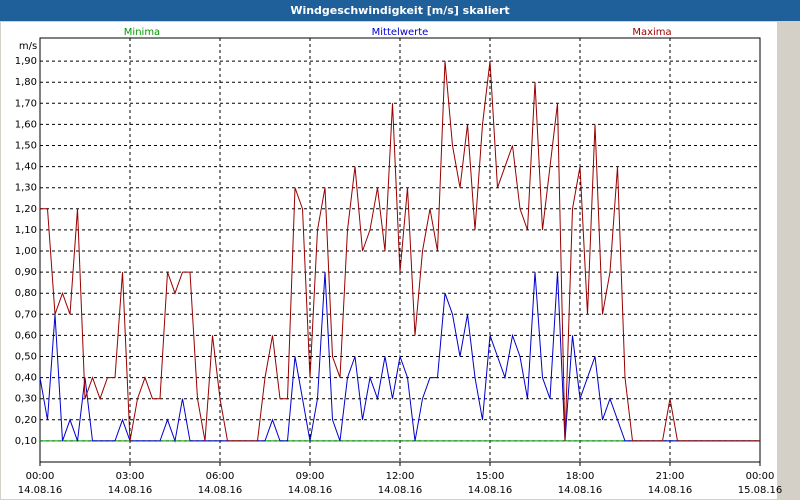  I want to click on x-tick-label: 09:00, so click(310, 476).